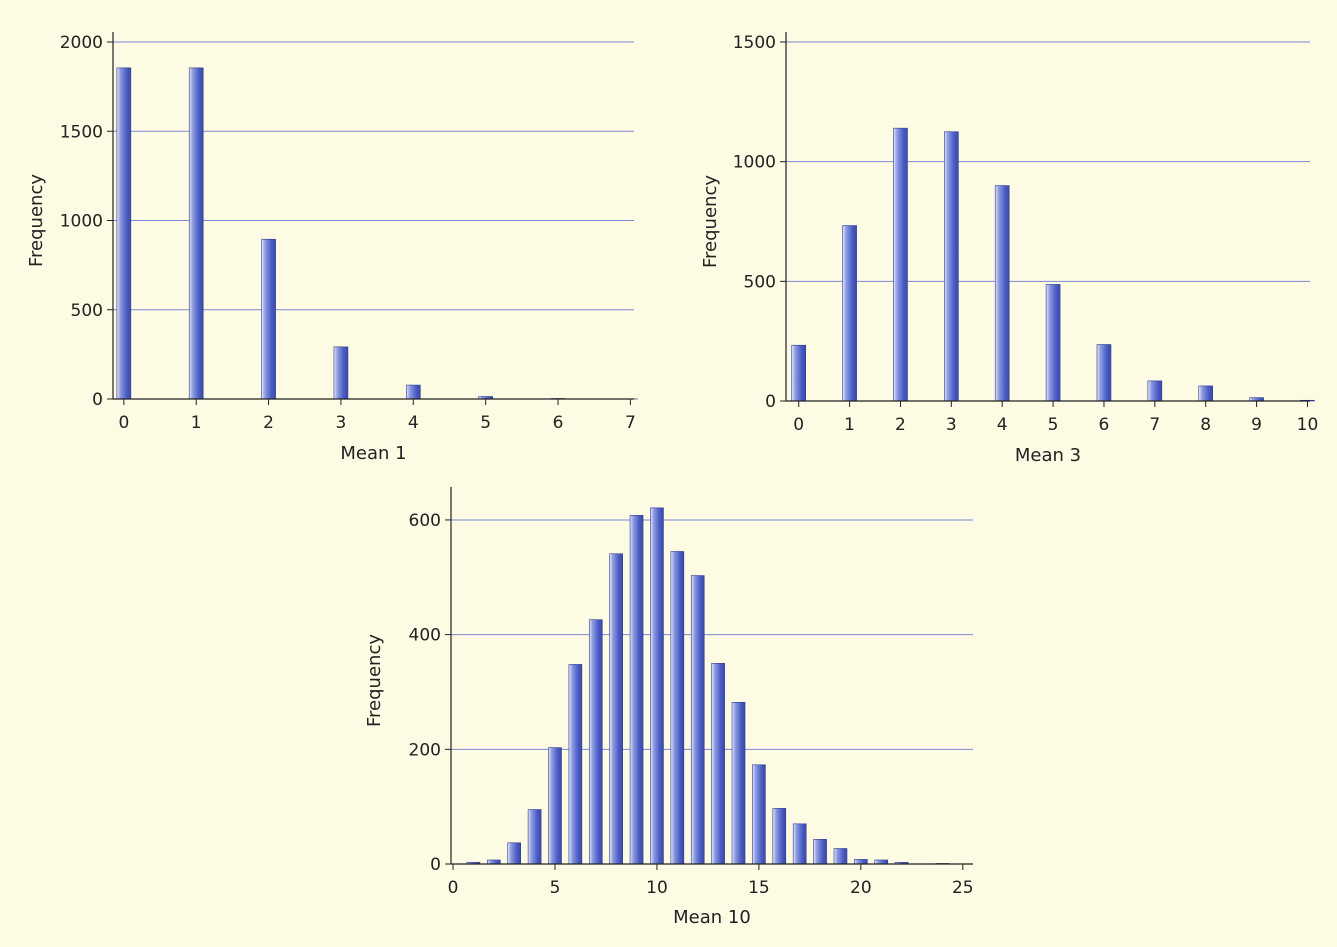  Describe the element at coordinates (1205, 425) in the screenshot. I see `x-tick-label: 8` at that location.